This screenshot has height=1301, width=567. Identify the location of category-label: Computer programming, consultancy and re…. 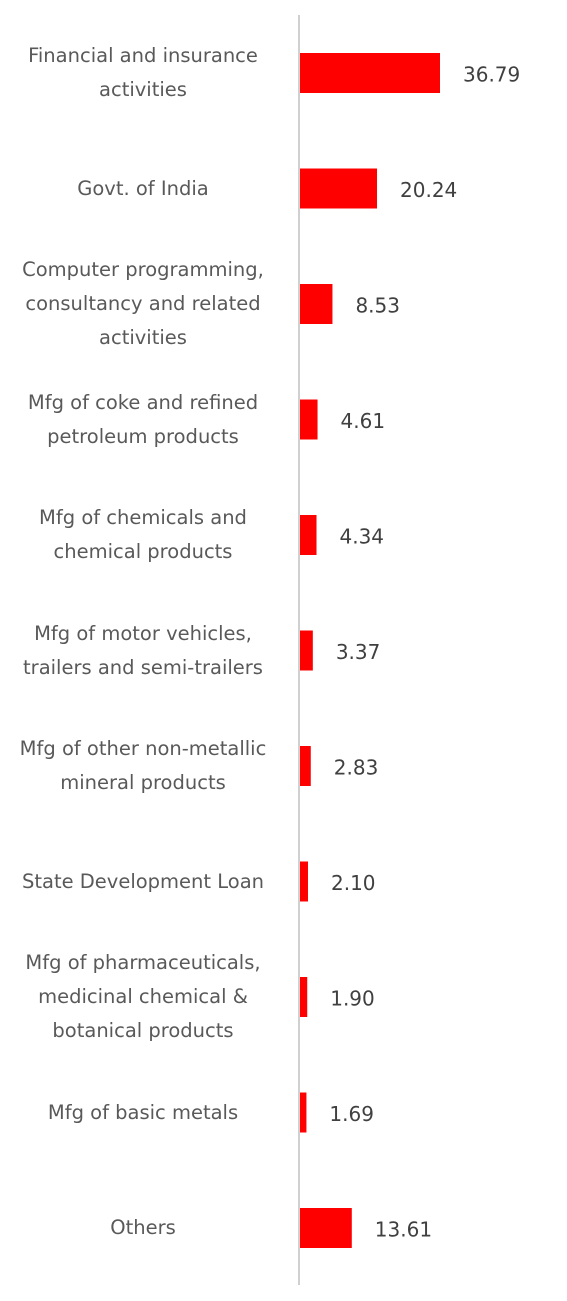
(143, 303).